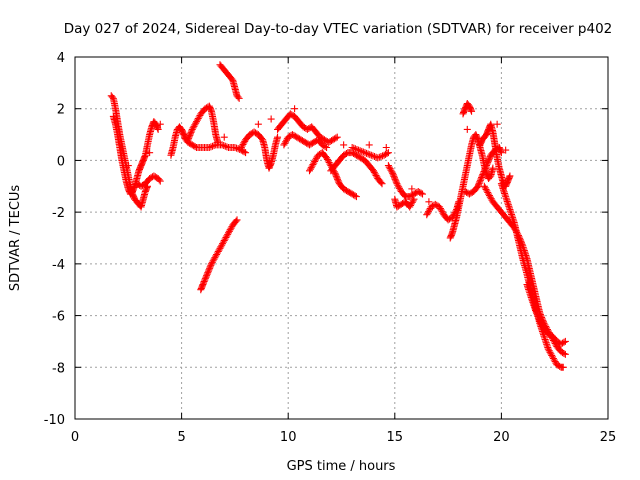 Image resolution: width=640 pixels, height=480 pixels. I want to click on y-tick-label: -10, so click(54, 420).